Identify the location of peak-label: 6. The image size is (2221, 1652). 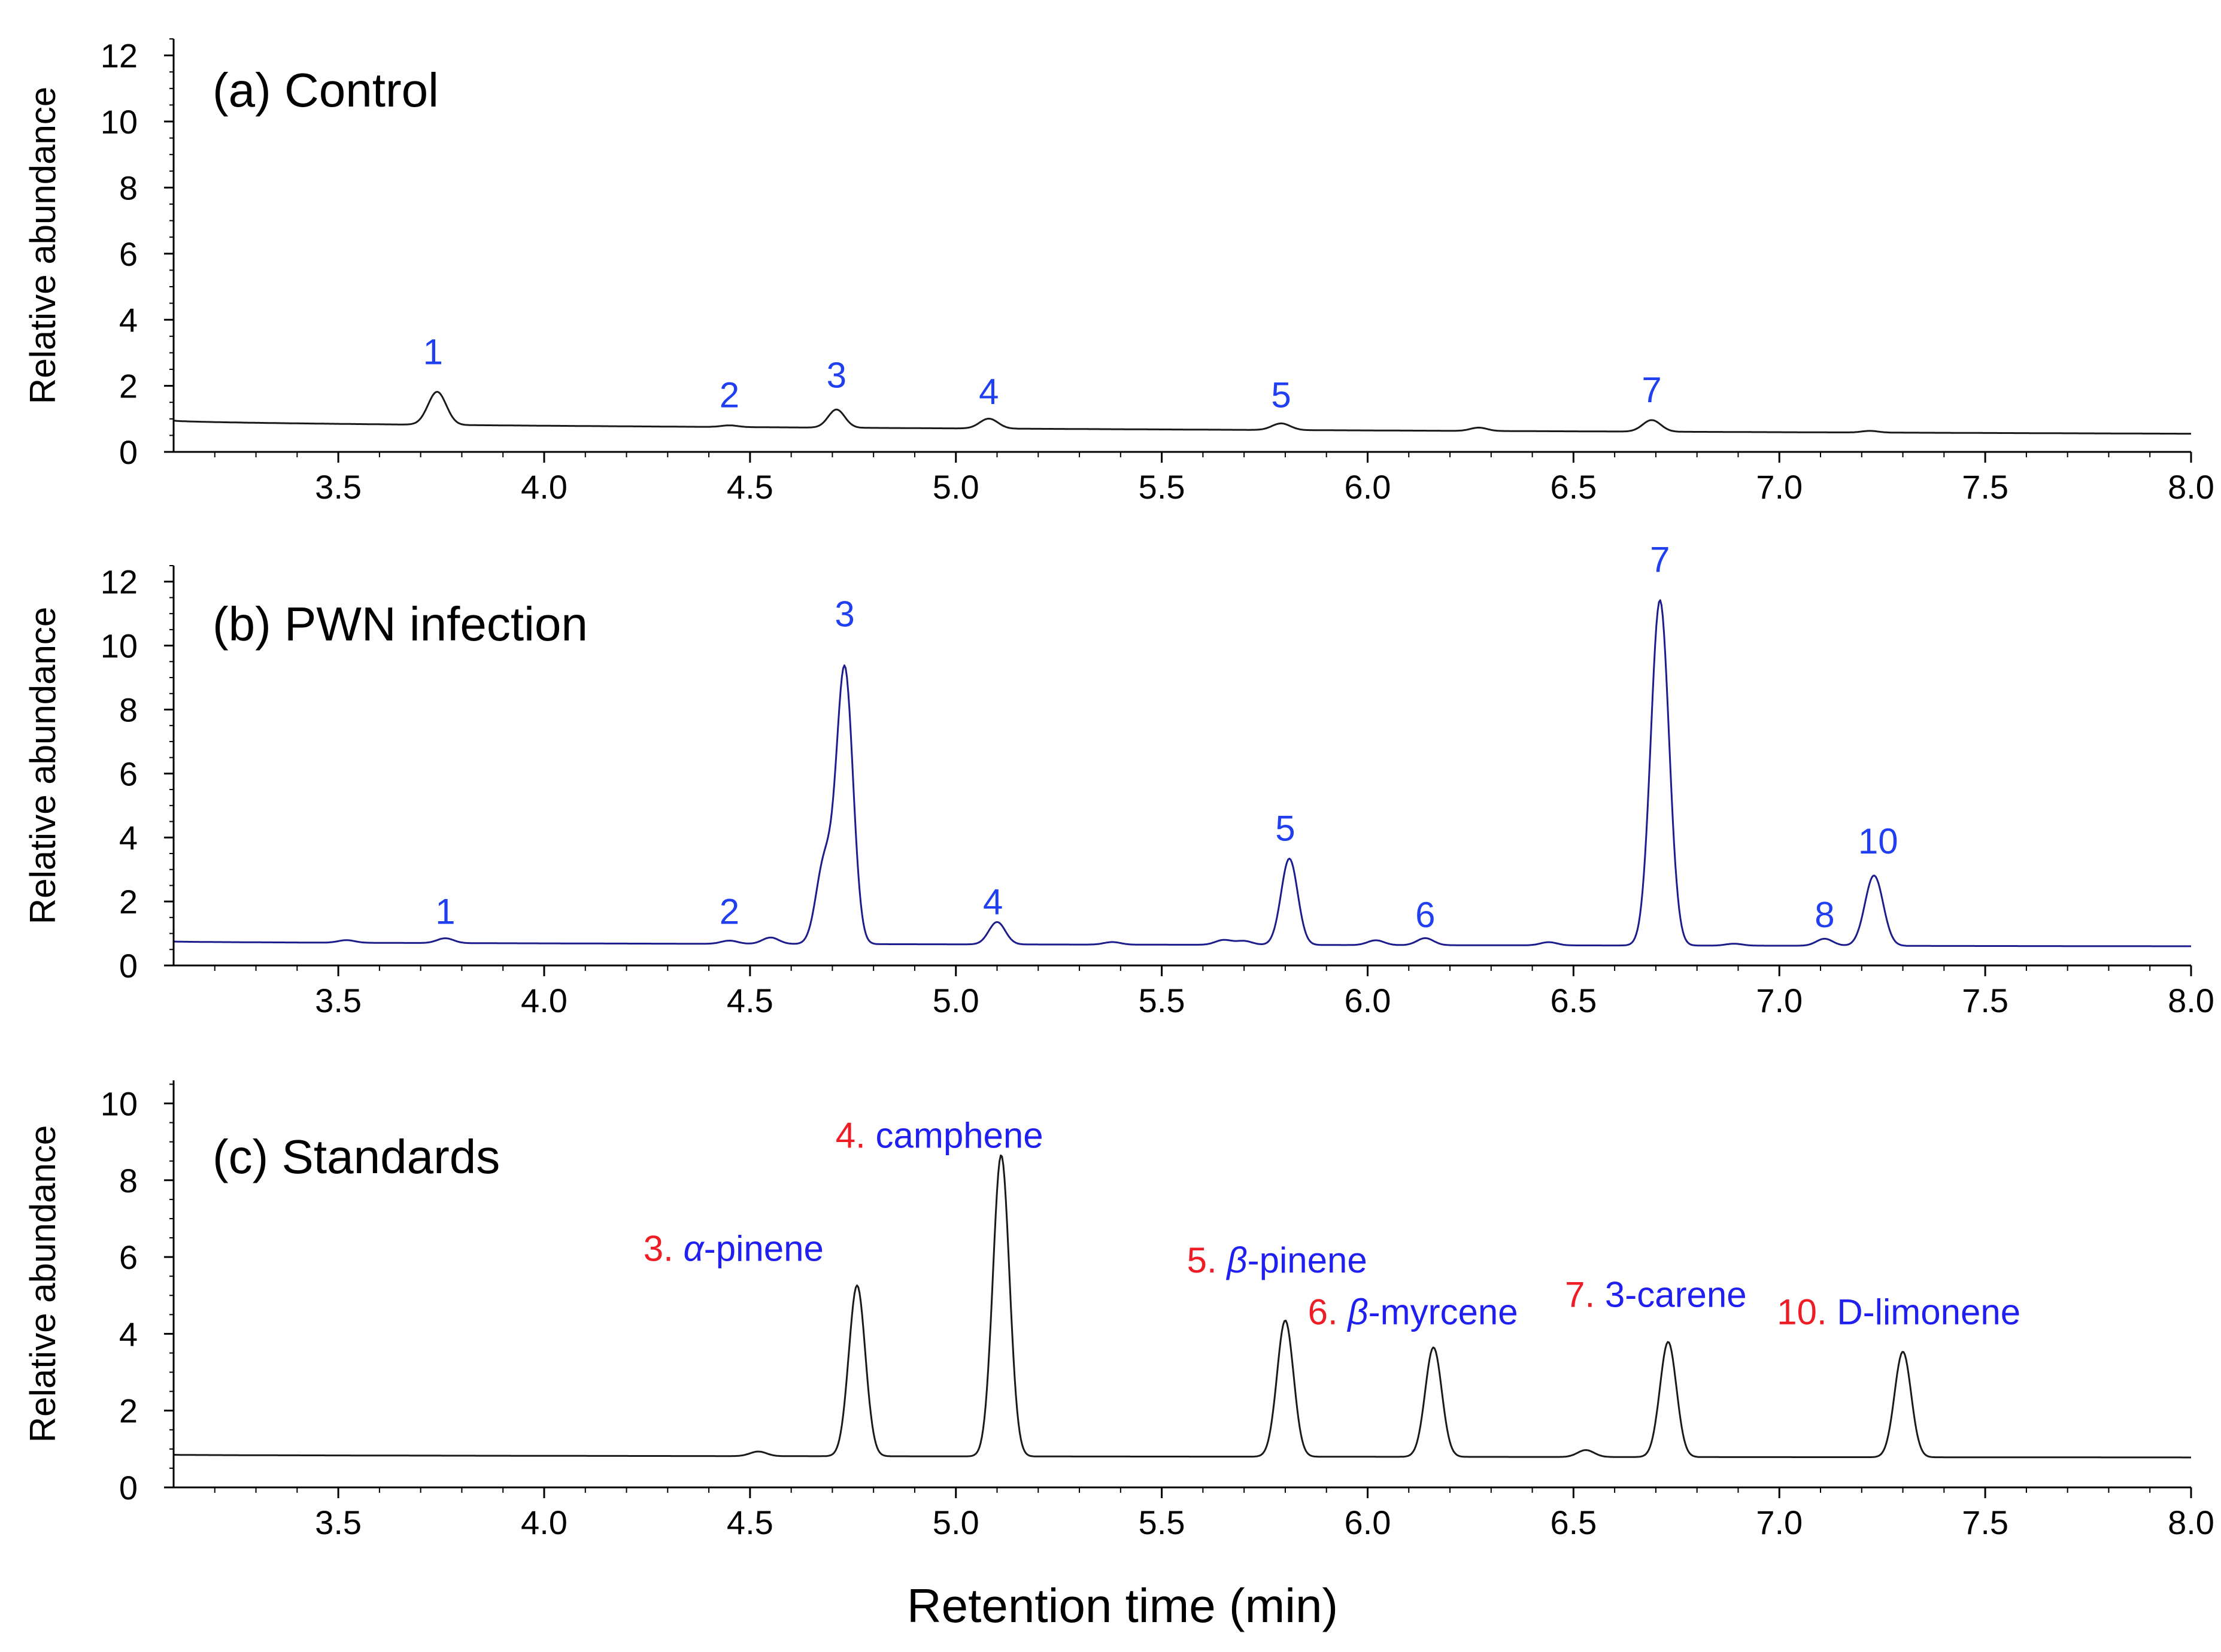
(1425, 915).